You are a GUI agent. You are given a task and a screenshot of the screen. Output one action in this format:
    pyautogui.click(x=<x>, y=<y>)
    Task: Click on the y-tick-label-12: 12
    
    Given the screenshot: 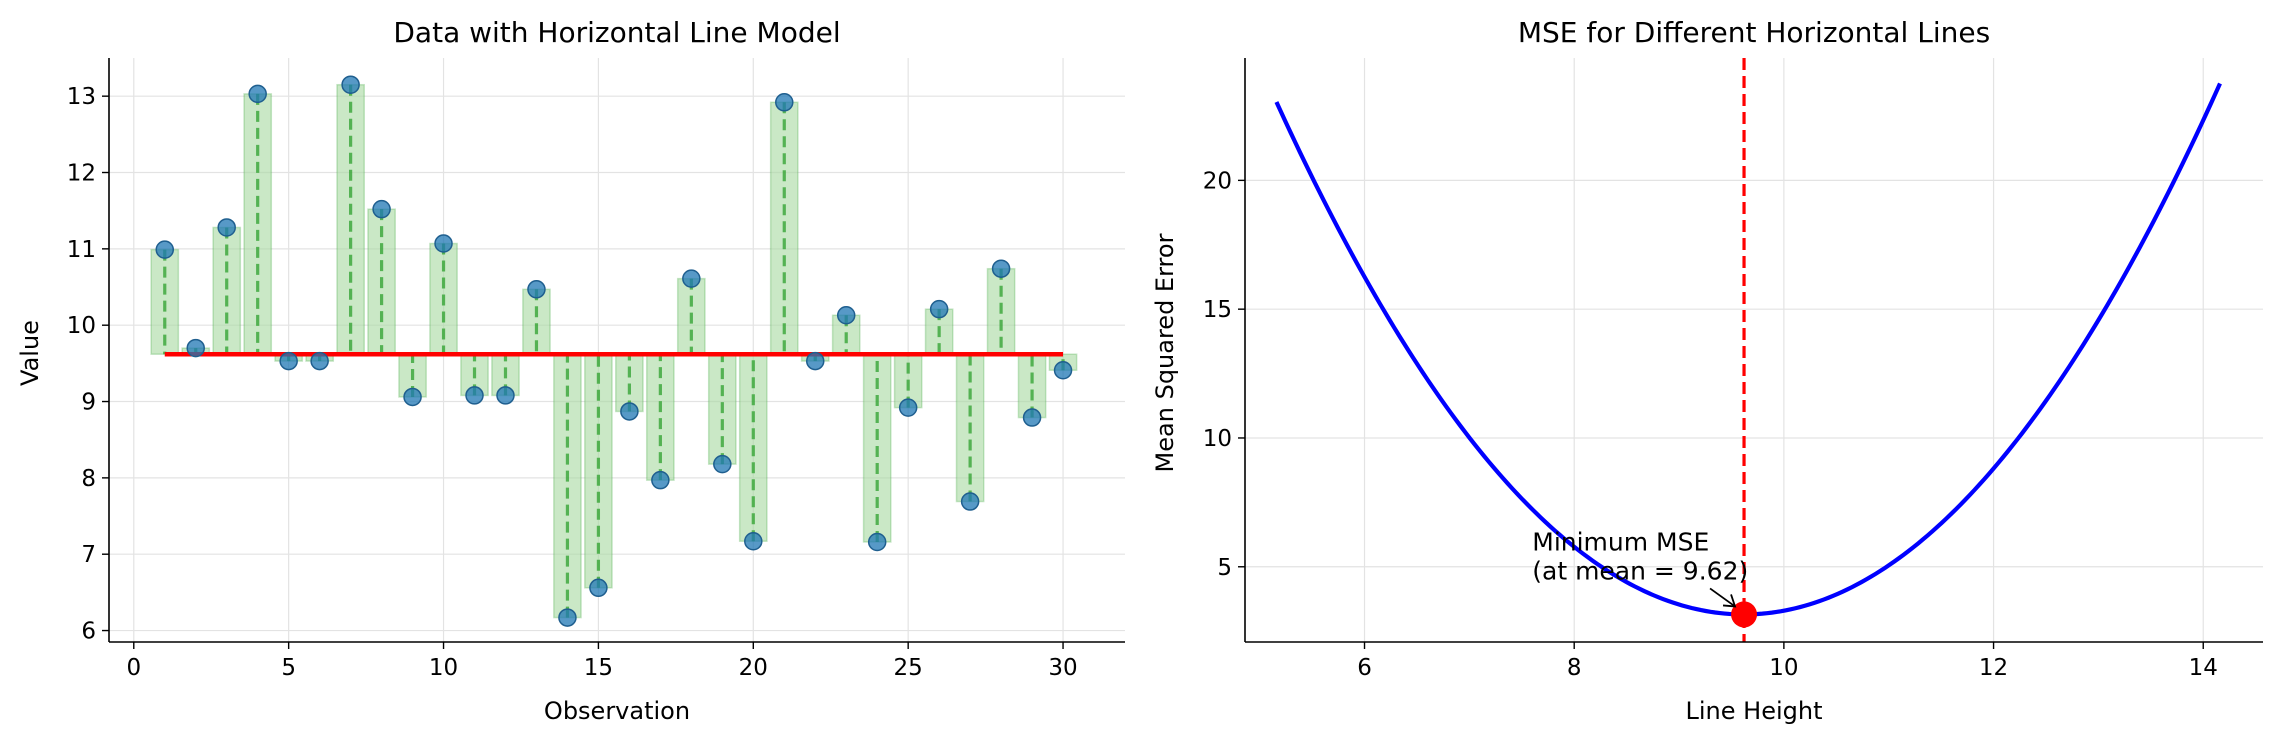 What is the action you would take?
    pyautogui.click(x=81, y=174)
    